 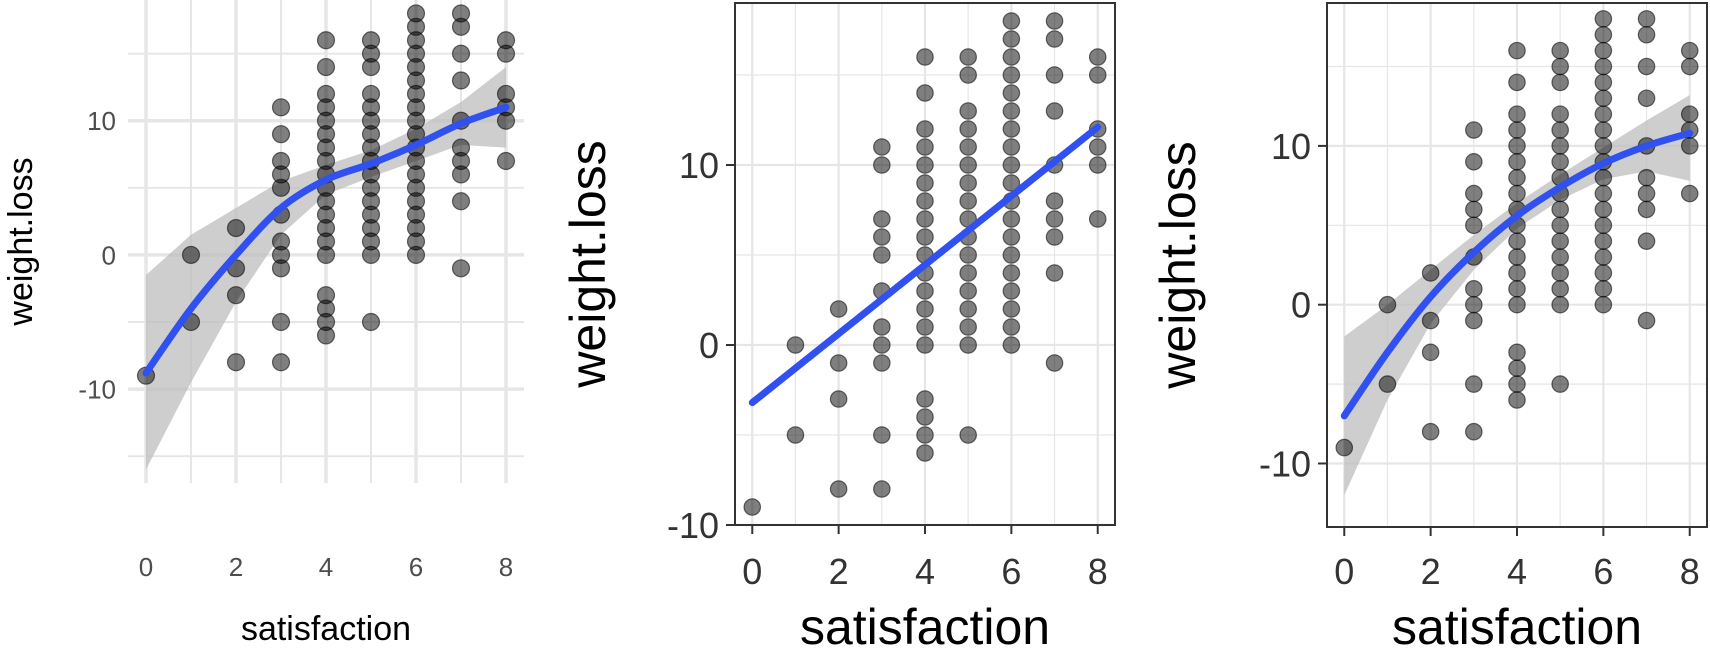 I want to click on x-axis-title: satisfaction, so click(x=326, y=629).